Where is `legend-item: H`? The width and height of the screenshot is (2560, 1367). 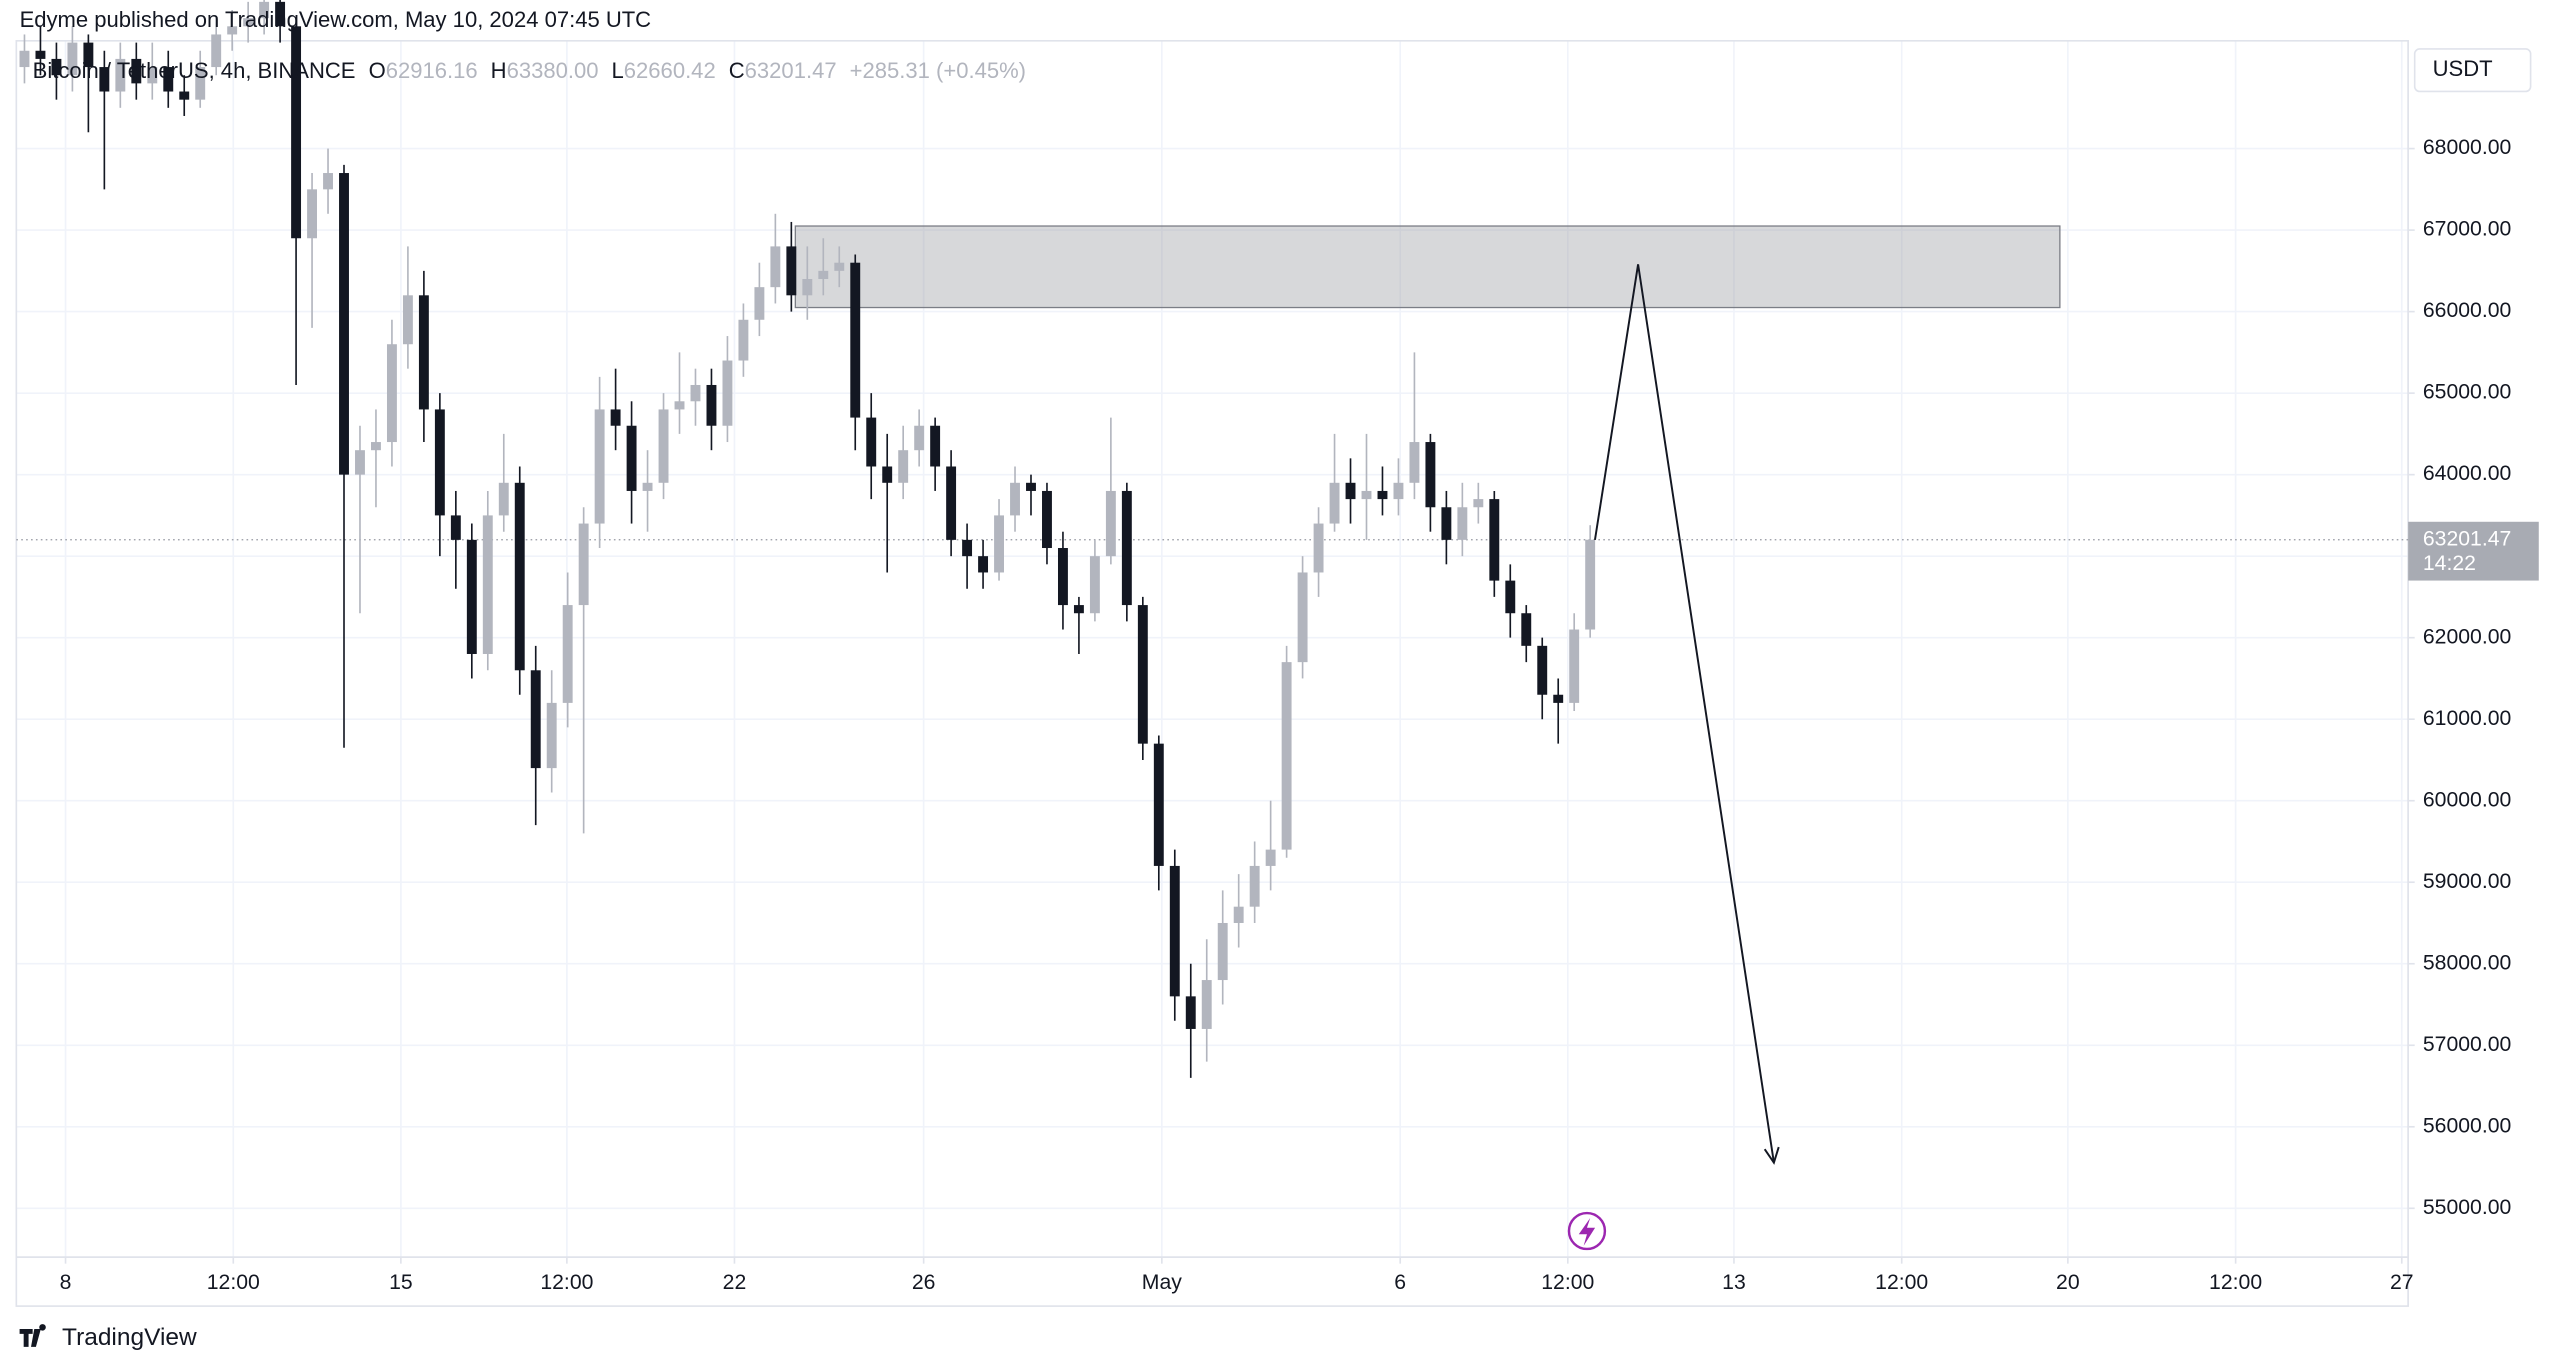
legend-item: H is located at coordinates (499, 70).